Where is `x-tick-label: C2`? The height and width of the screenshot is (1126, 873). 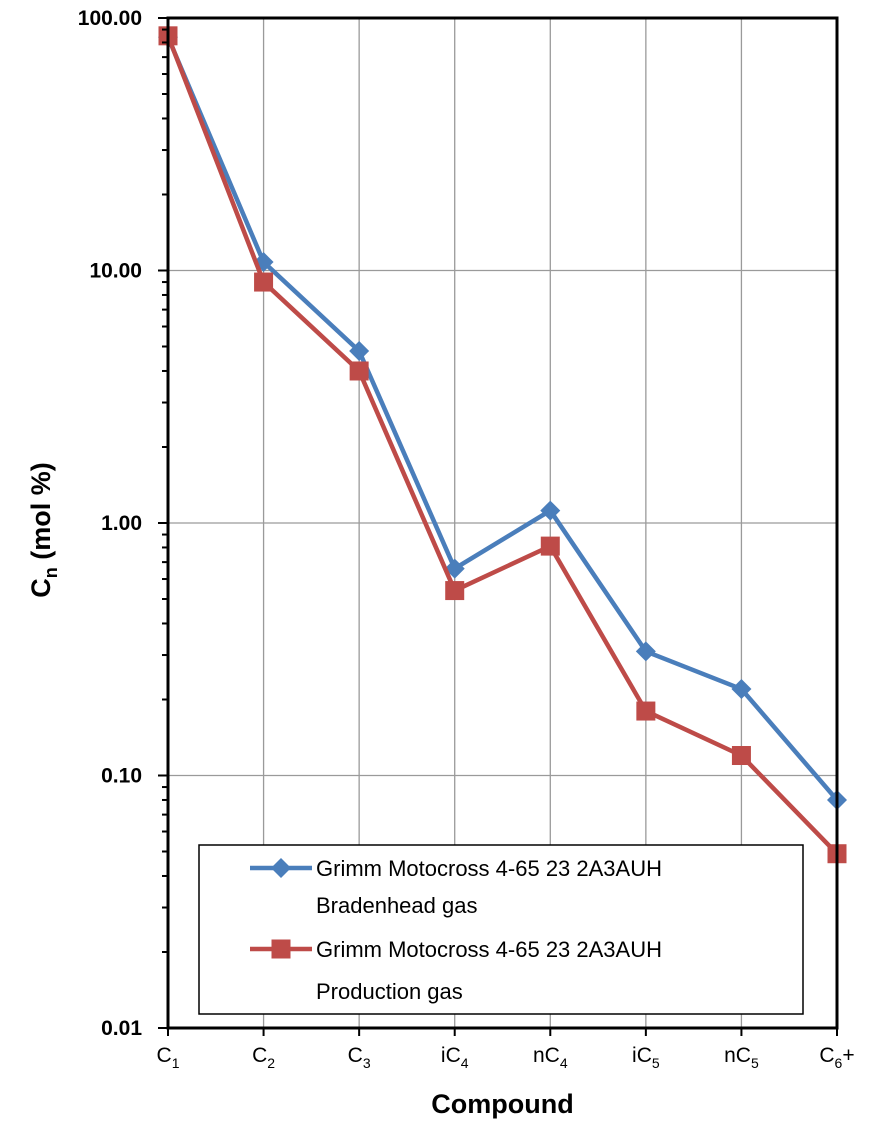
x-tick-label: C2 is located at coordinates (263, 1057).